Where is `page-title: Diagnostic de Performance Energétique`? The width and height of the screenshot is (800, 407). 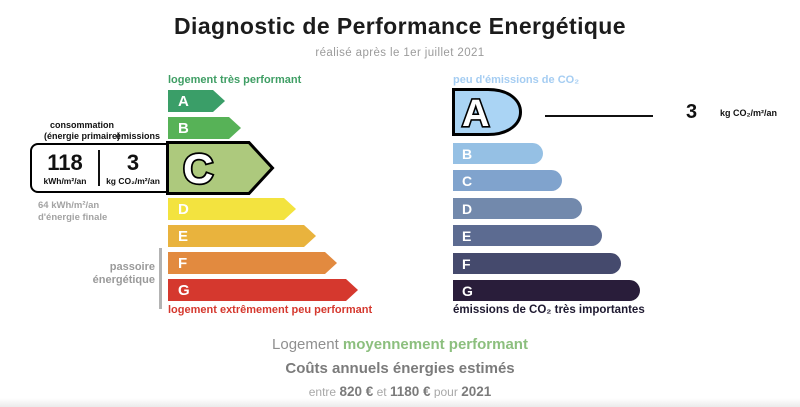 page-title: Diagnostic de Performance Energétique is located at coordinates (400, 26).